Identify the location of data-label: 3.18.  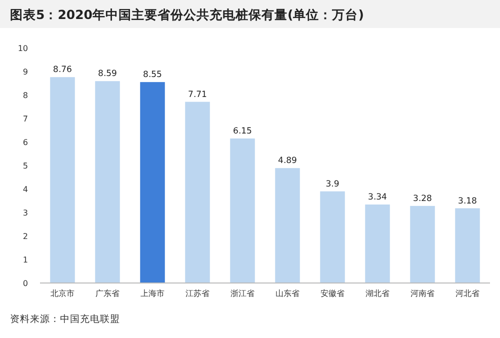
(467, 201).